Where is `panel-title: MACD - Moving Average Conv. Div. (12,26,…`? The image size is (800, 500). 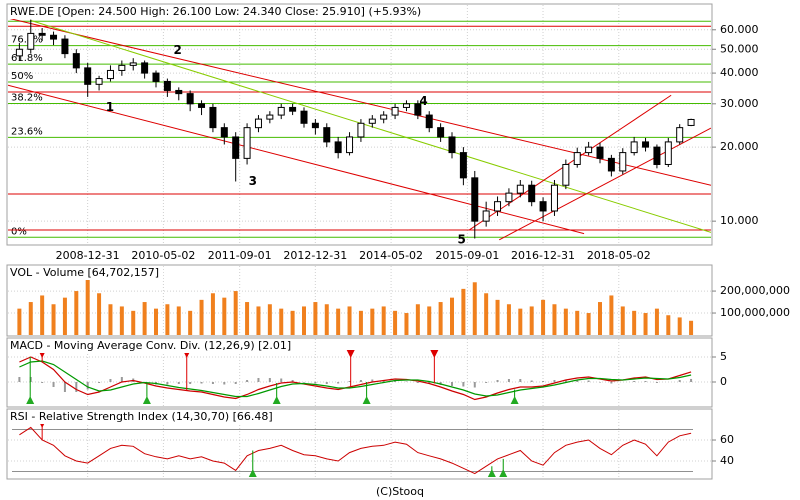 panel-title: MACD - Moving Average Conv. Div. (12,26,… is located at coordinates (150, 345).